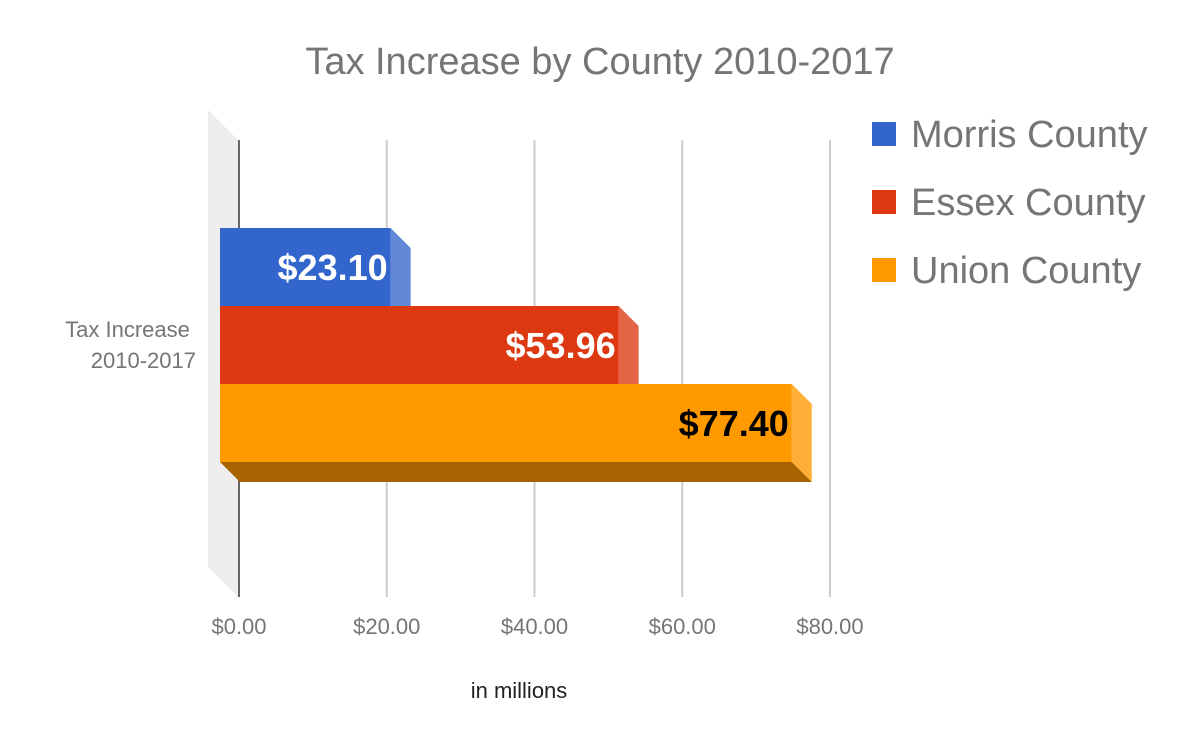 The image size is (1200, 742). What do you see at coordinates (1029, 135) in the screenshot?
I see `legend-label: Morris County` at bounding box center [1029, 135].